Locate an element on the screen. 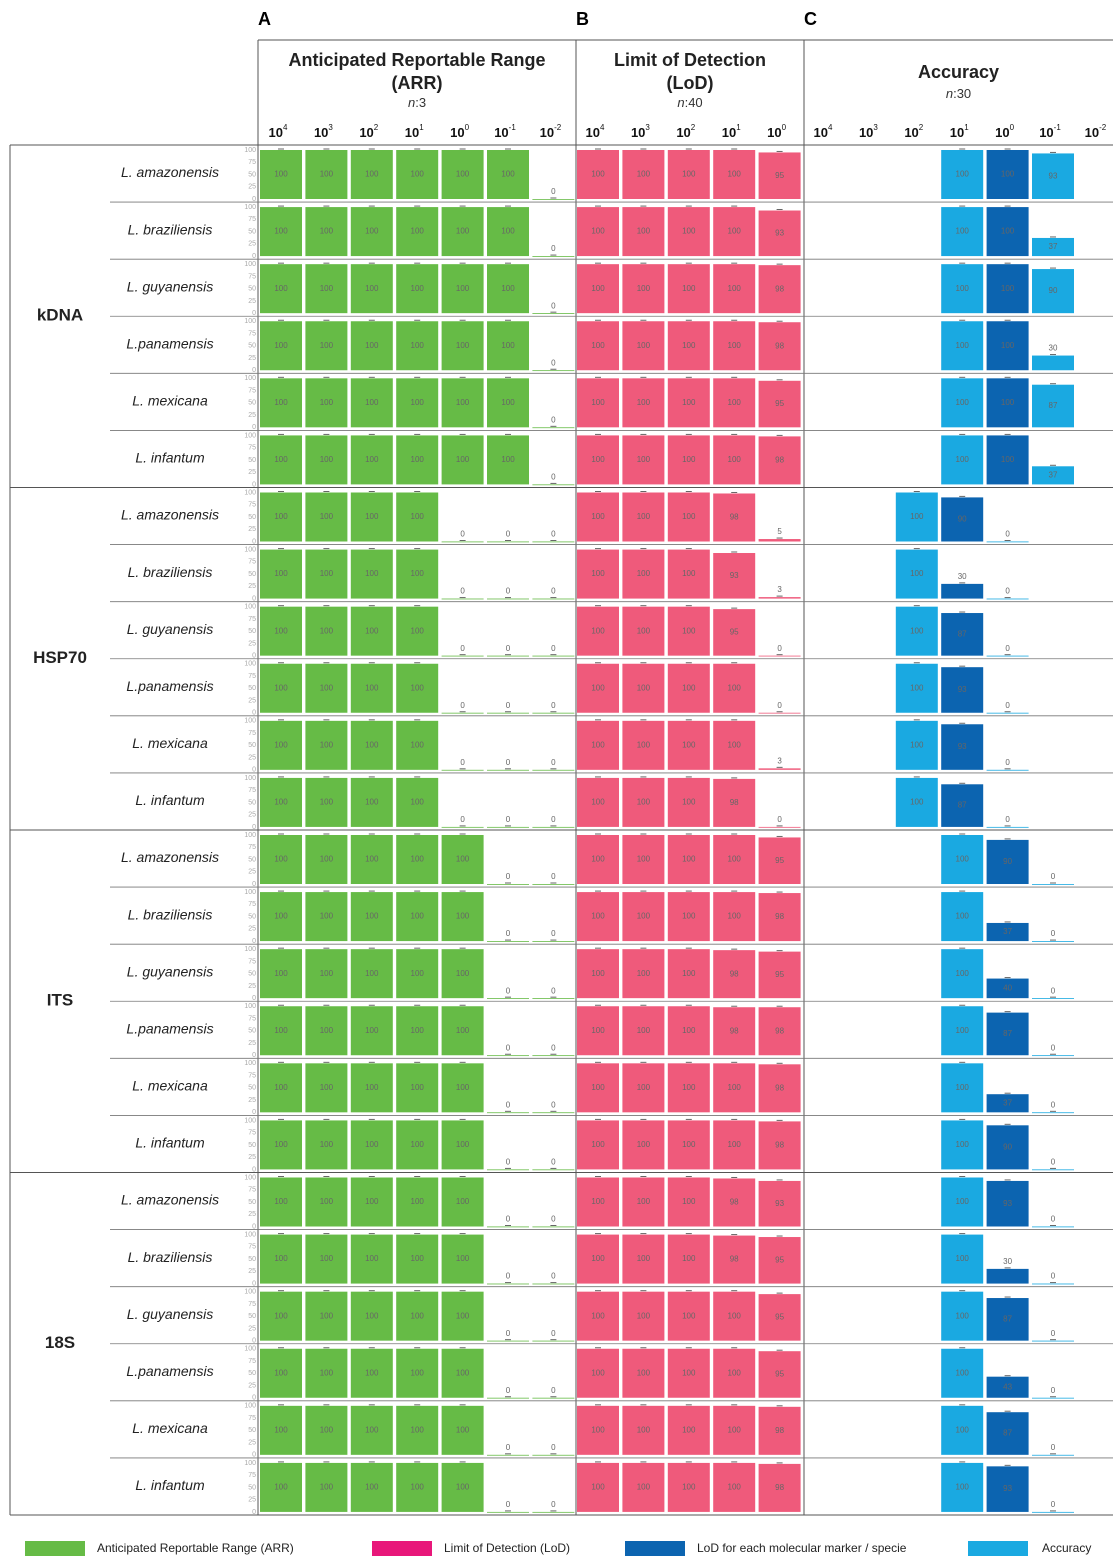 Image resolution: width=1113 pixels, height=1557 pixels. legend-swatch is located at coordinates (655, 1548).